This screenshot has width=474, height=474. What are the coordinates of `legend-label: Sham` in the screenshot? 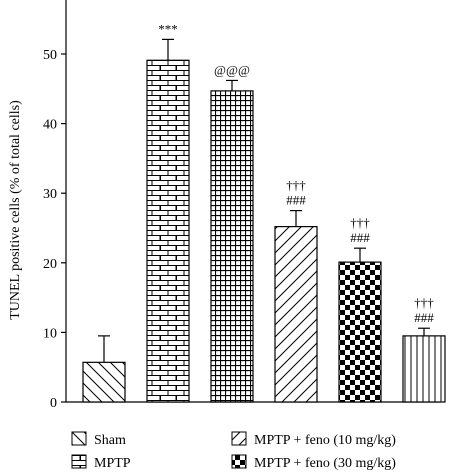 It's located at (110, 440).